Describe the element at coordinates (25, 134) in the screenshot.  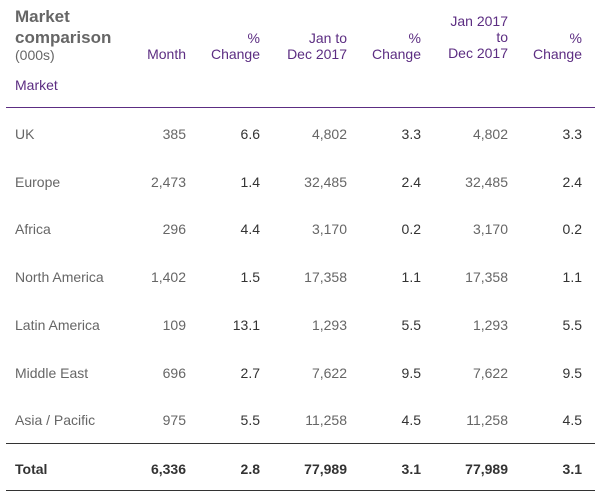
I see `market-name: UK` at that location.